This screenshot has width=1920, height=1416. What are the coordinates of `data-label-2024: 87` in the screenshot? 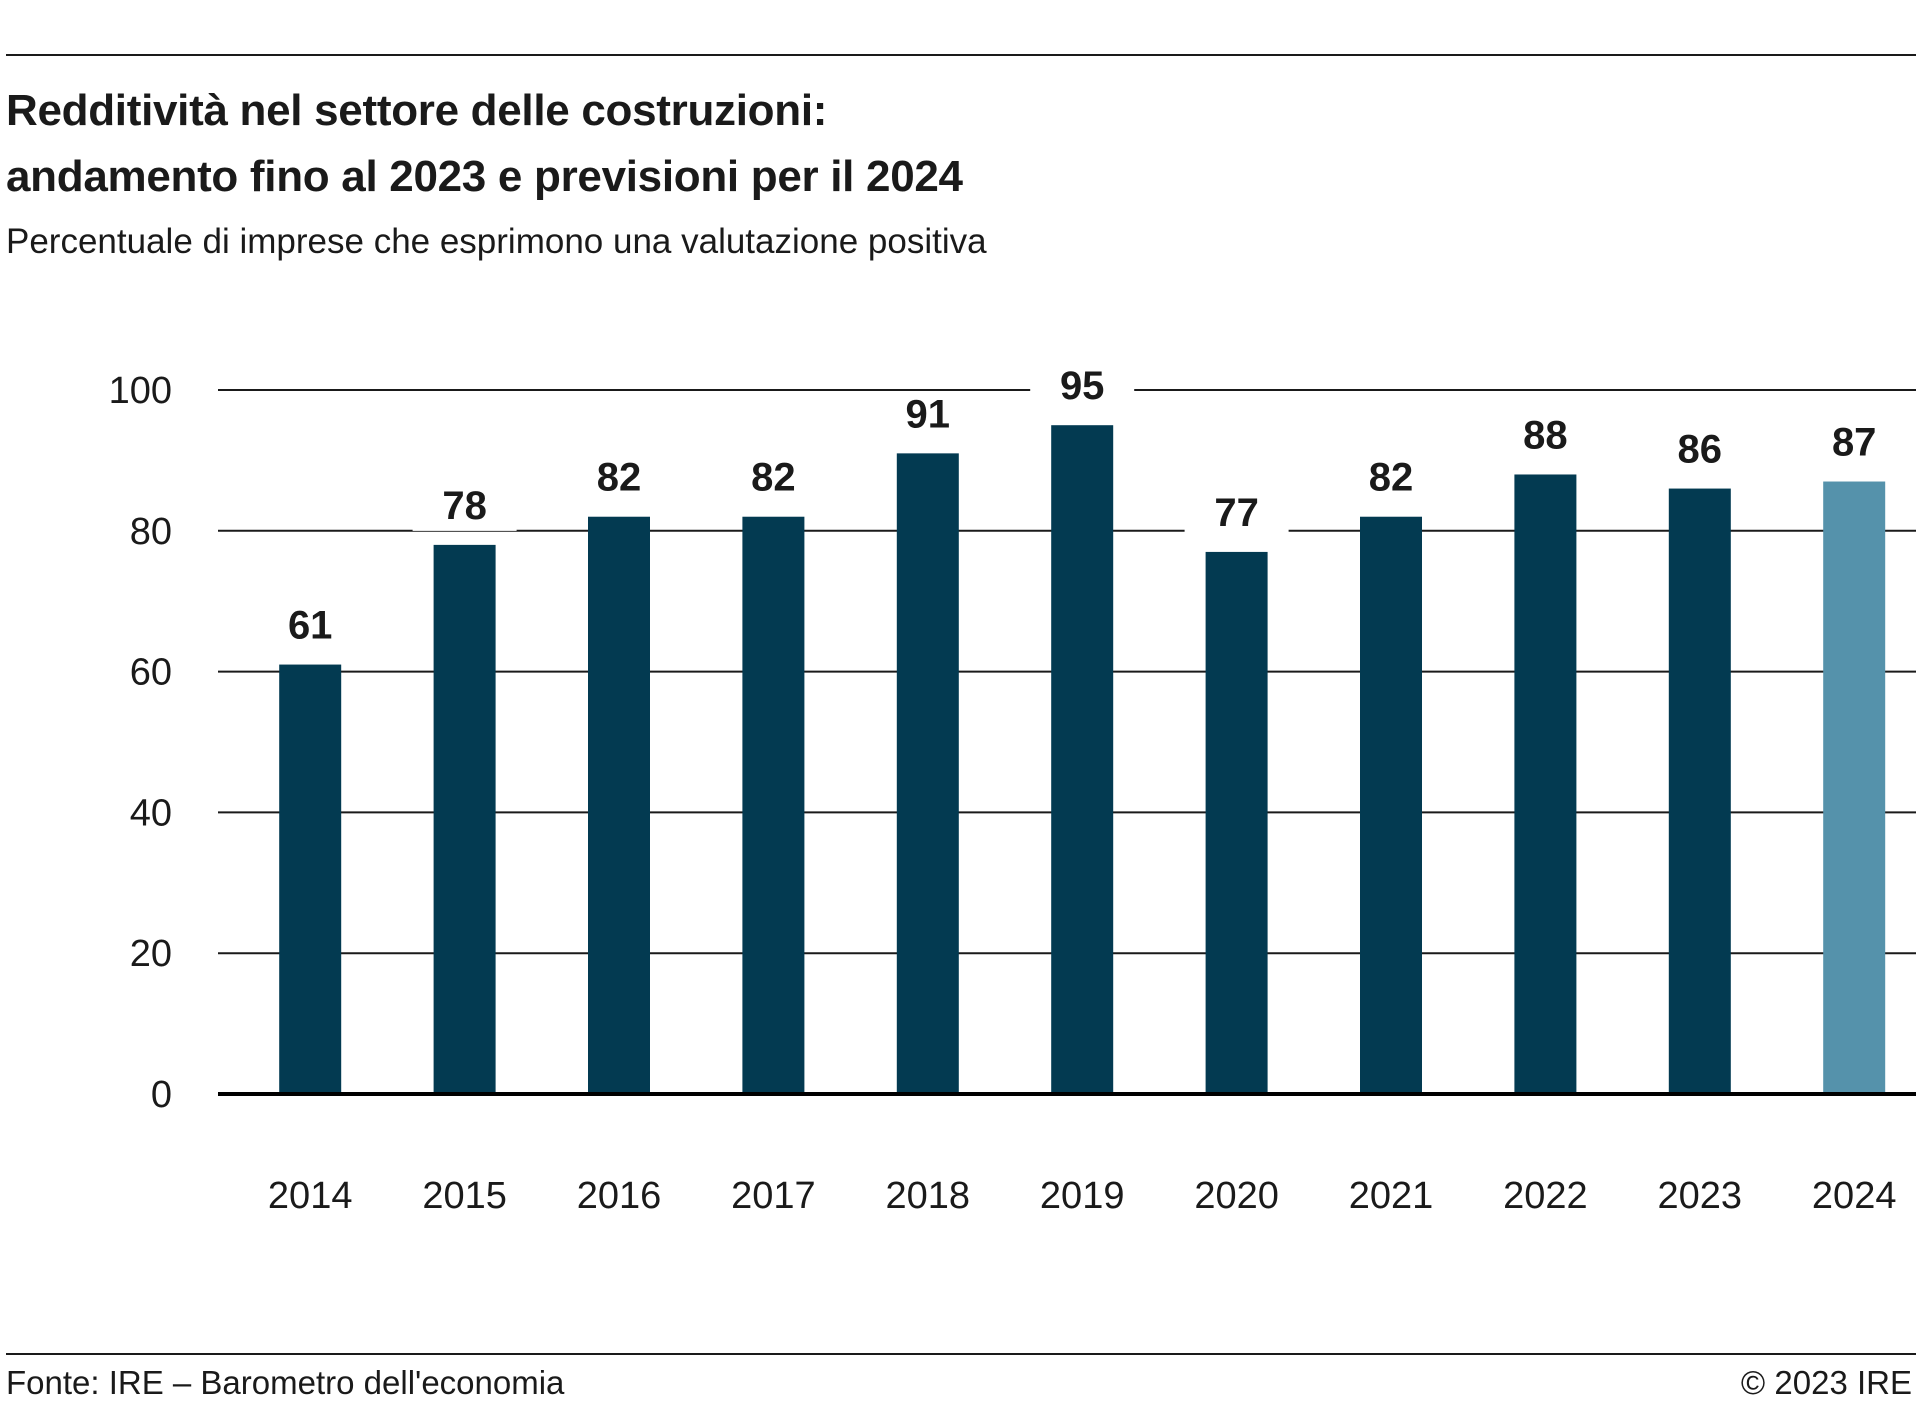 It's located at (1854, 443).